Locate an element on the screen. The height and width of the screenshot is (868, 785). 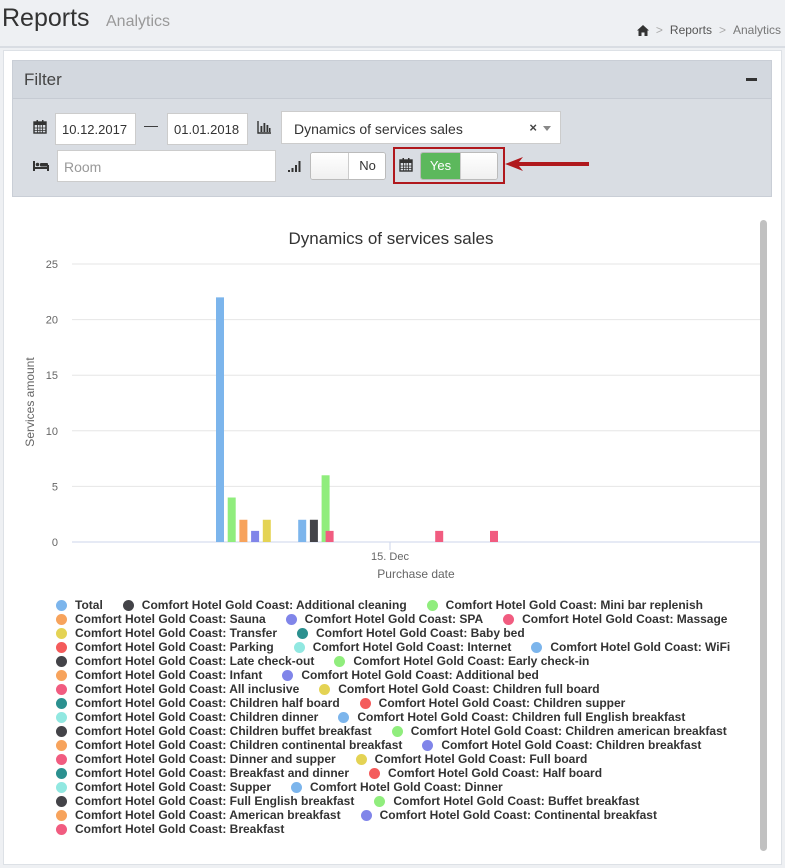
room-input: Room is located at coordinates (166, 166).